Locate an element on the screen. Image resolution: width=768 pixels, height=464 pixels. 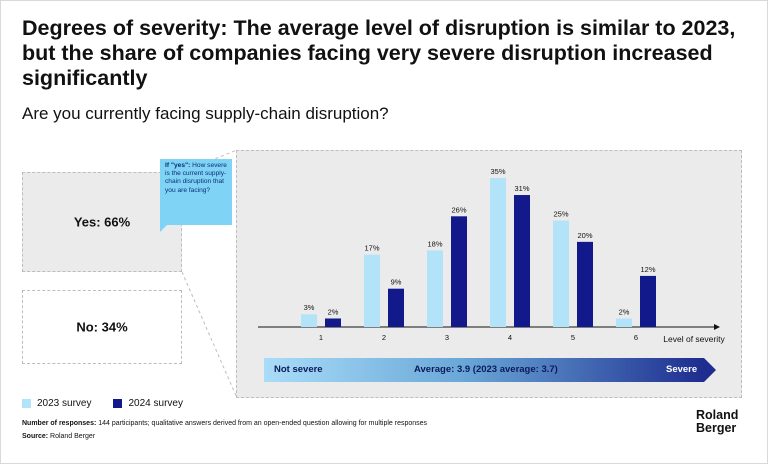
legend-item-2023: 2023 survey is located at coordinates (56, 403).